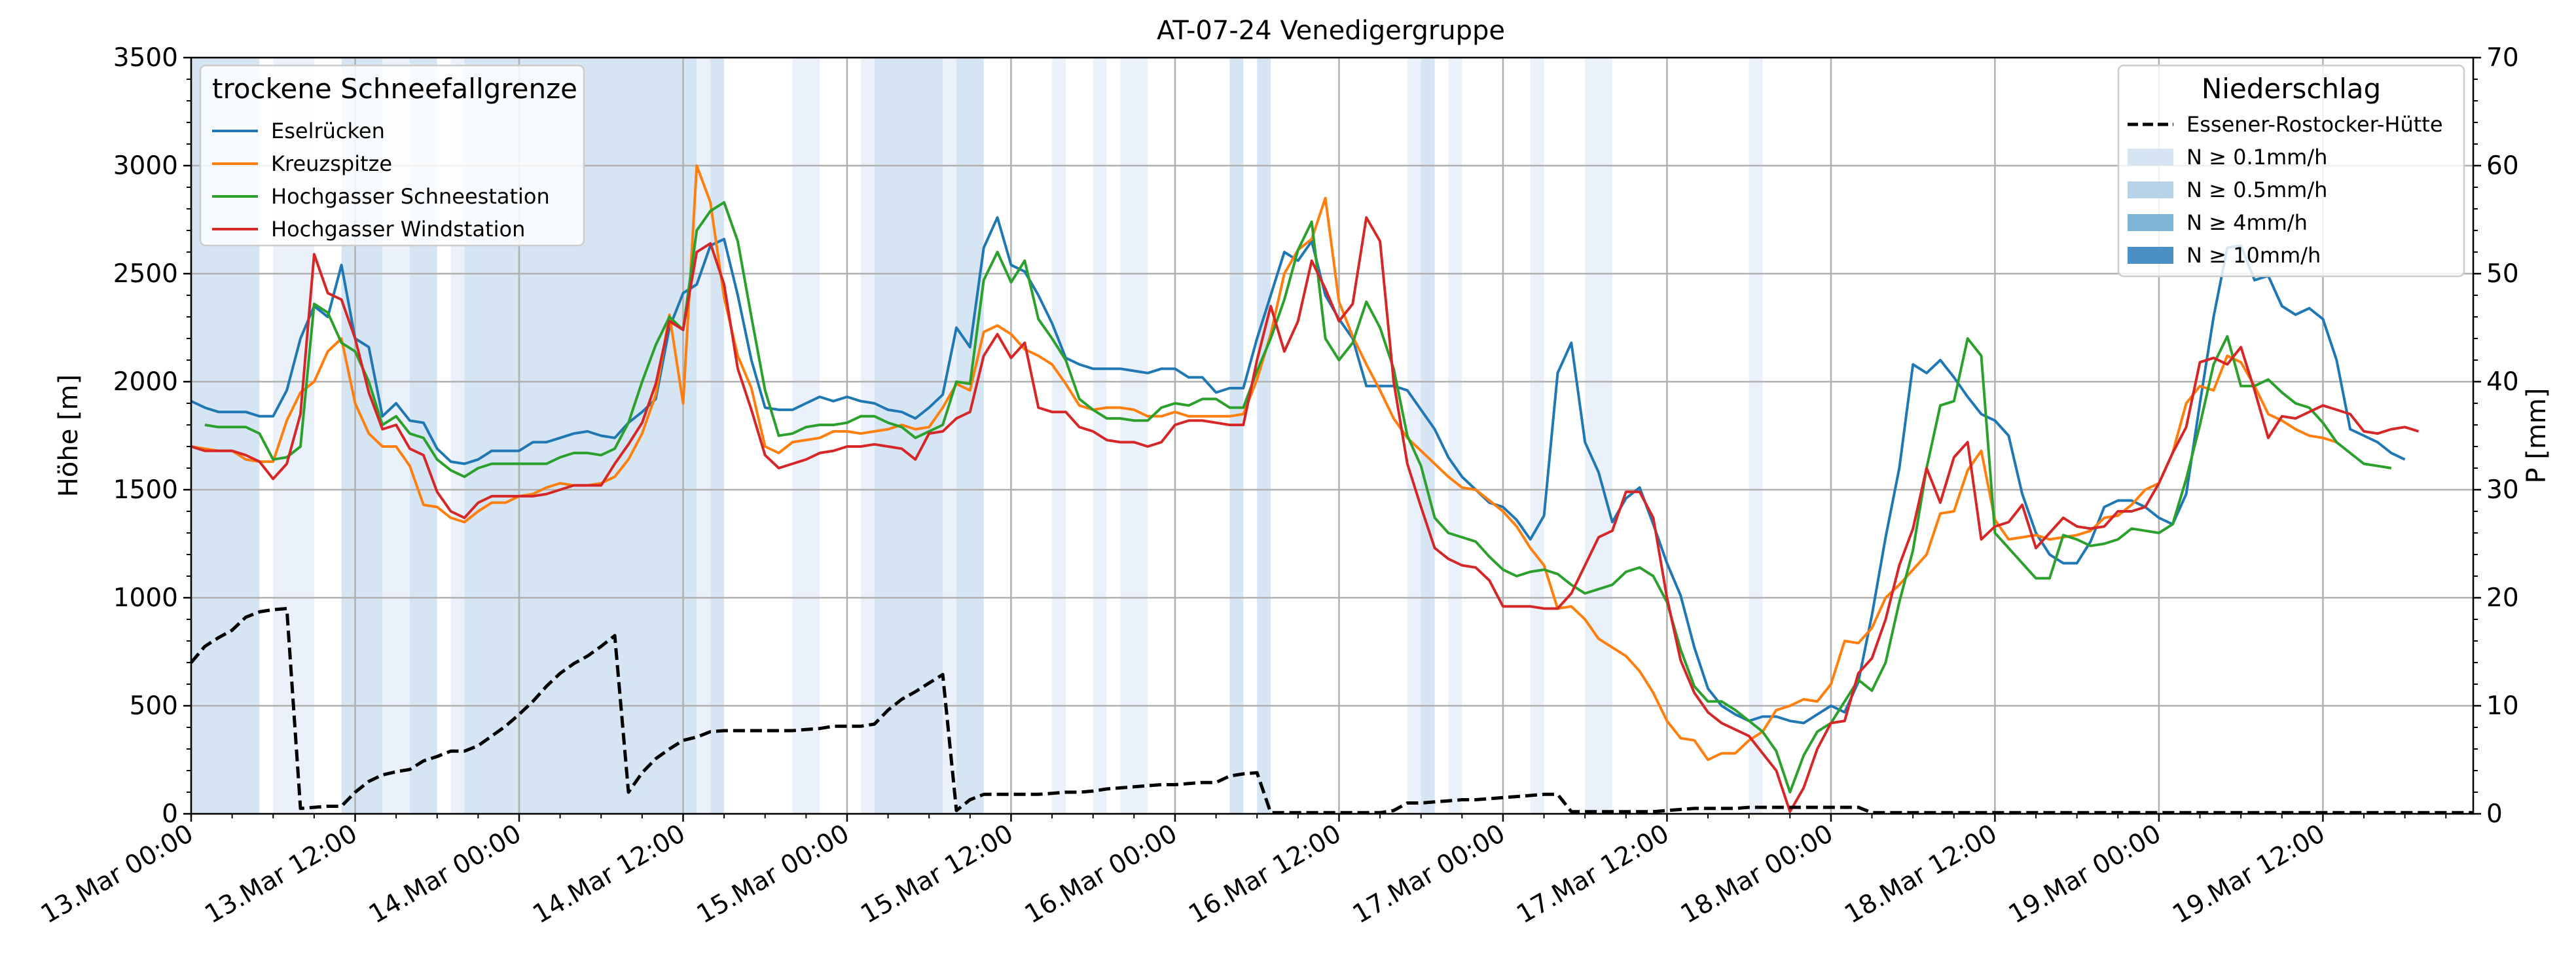 This screenshot has width=2576, height=967. What do you see at coordinates (2502, 490) in the screenshot?
I see `y-tick-label-right: 30` at bounding box center [2502, 490].